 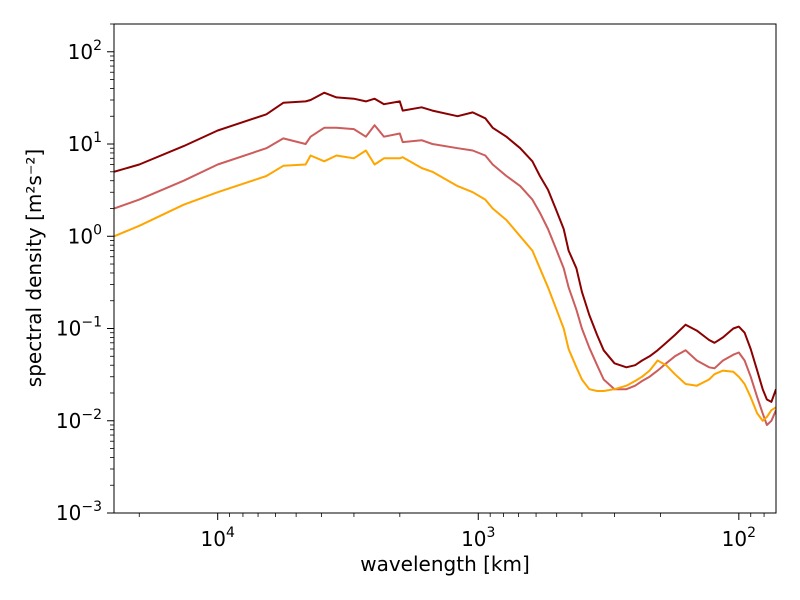 I want to click on y-tick-label: 10¹, so click(x=85, y=143).